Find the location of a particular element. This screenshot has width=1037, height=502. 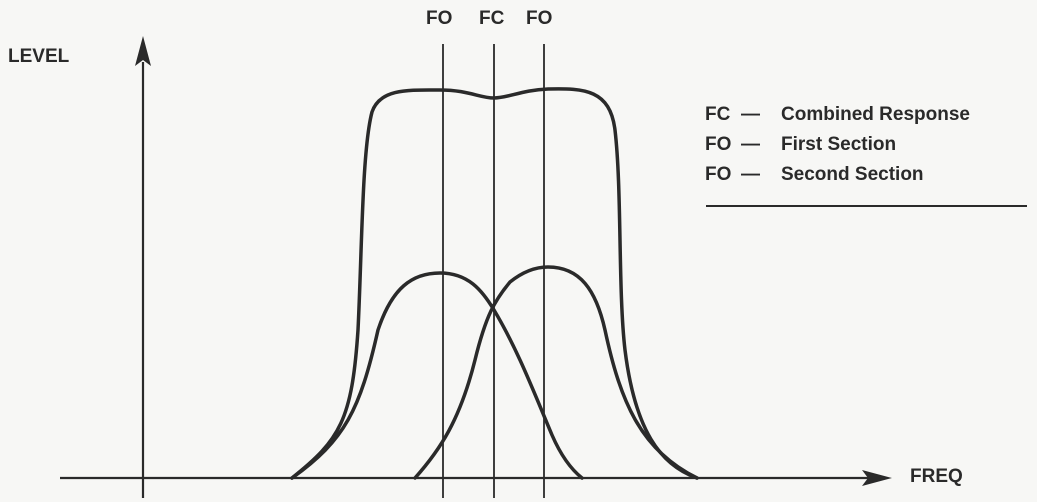

second-section-curve is located at coordinates (556, 372).